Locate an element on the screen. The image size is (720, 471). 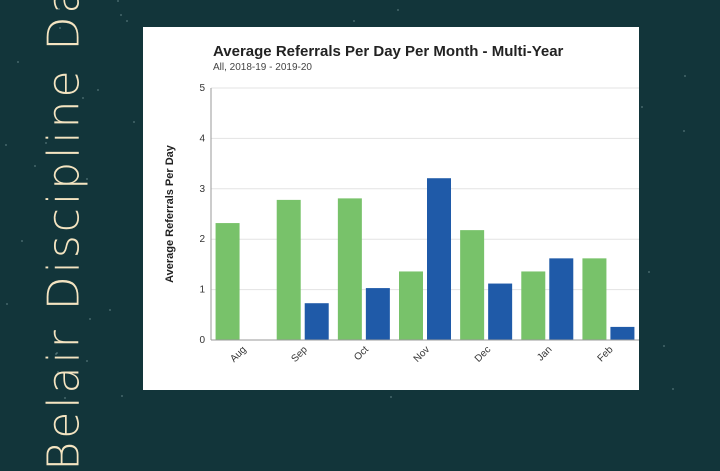
bar-2019-20-Jan is located at coordinates (561, 299).